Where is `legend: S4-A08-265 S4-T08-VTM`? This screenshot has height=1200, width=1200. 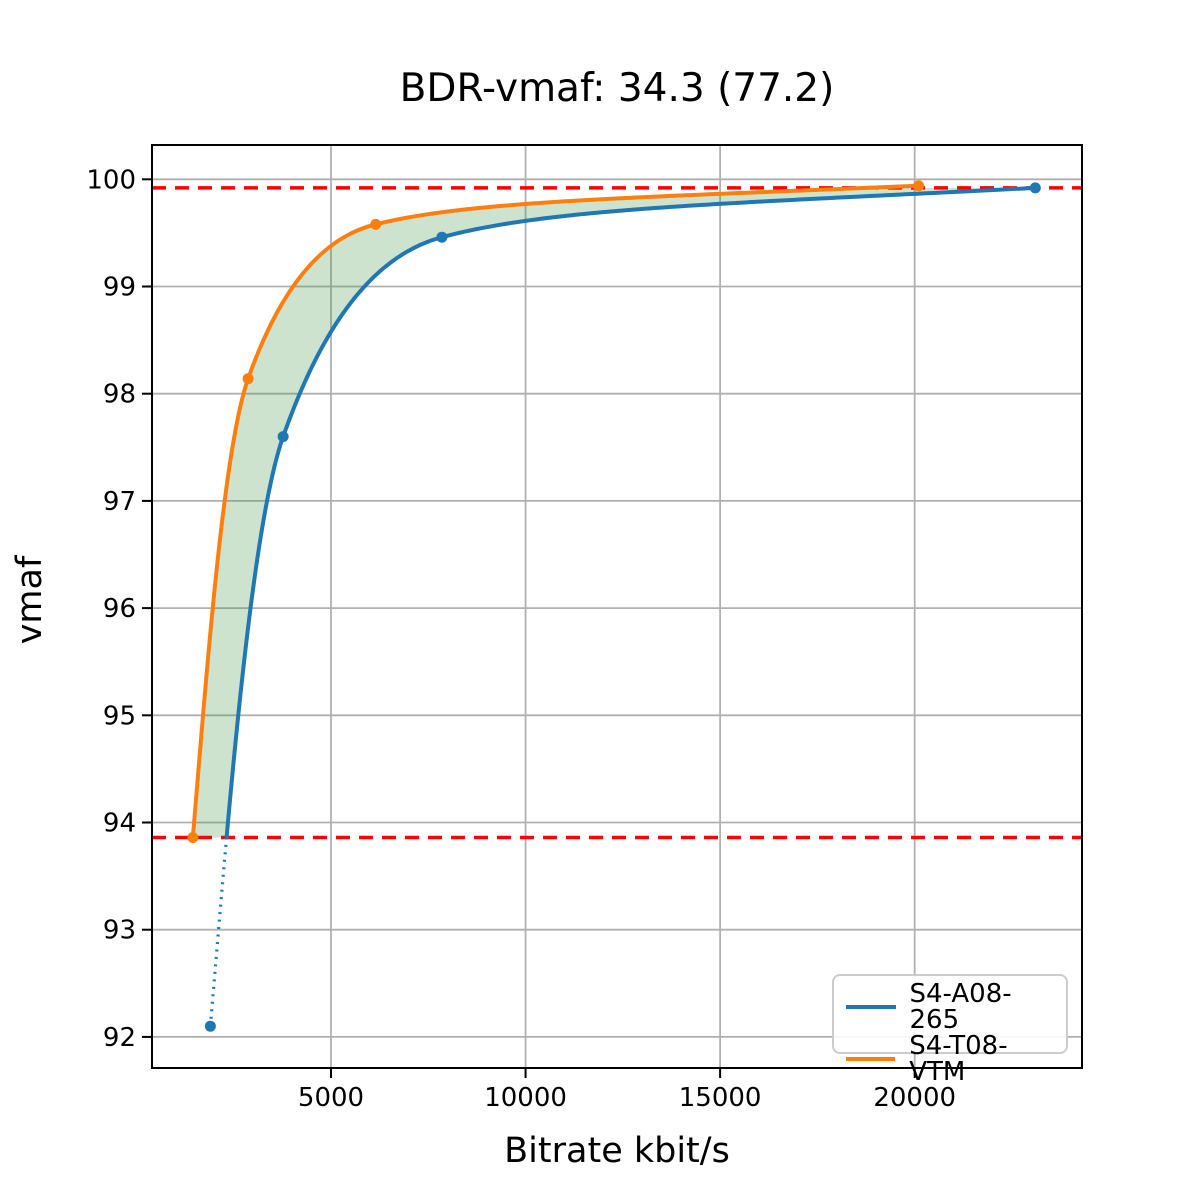 legend: S4-A08-265 S4-T08-VTM is located at coordinates (950, 1029).